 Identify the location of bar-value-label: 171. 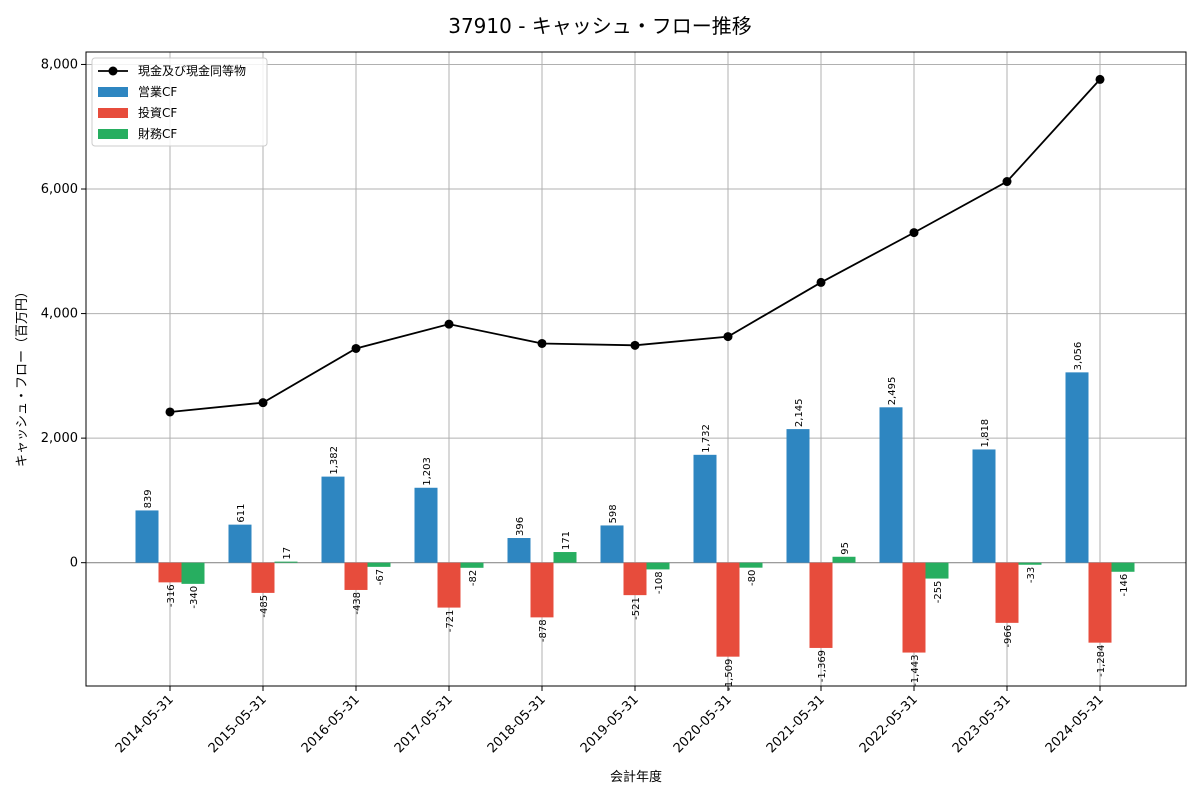
(566, 540).